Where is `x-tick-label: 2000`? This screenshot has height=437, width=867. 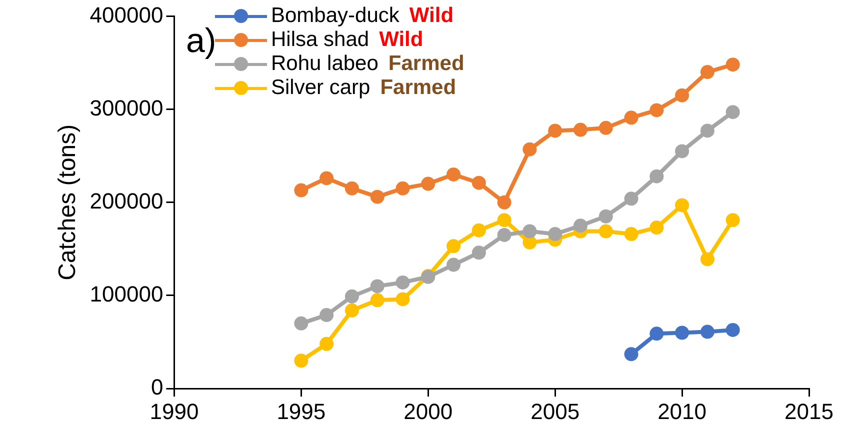
x-tick-label: 2000 is located at coordinates (428, 411).